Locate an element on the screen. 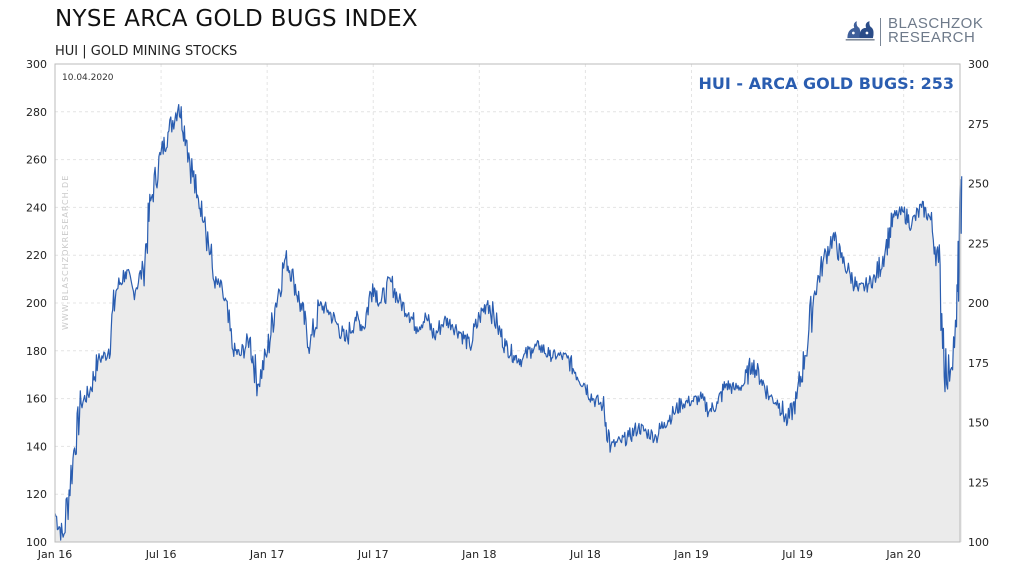 The height and width of the screenshot is (575, 1024). chart-annotation: HUI - ARCA GOLD BUGS: 253 is located at coordinates (826, 83).